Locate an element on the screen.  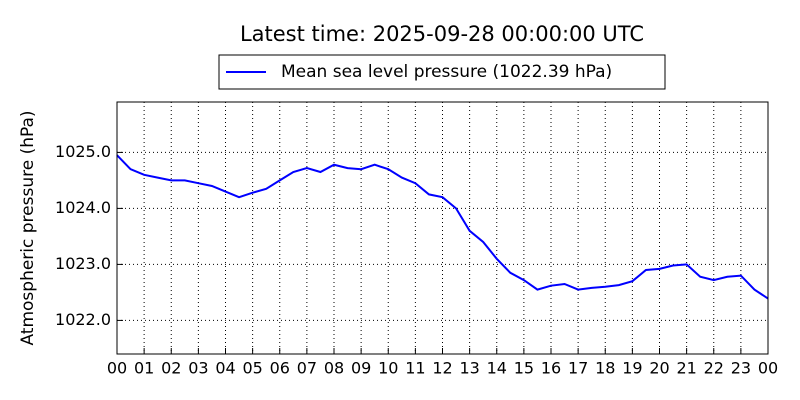
y-tick-label: 1022.0 is located at coordinates (83, 319).